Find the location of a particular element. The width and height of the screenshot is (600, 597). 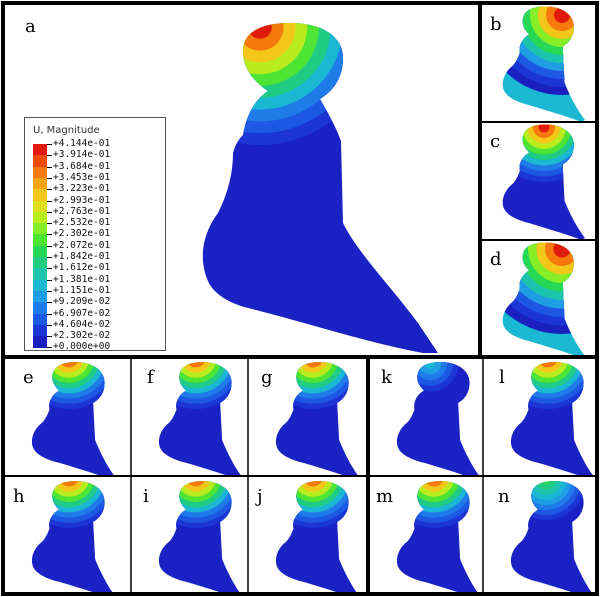

legend-level-label: +2.993e-01 is located at coordinates (82, 200).